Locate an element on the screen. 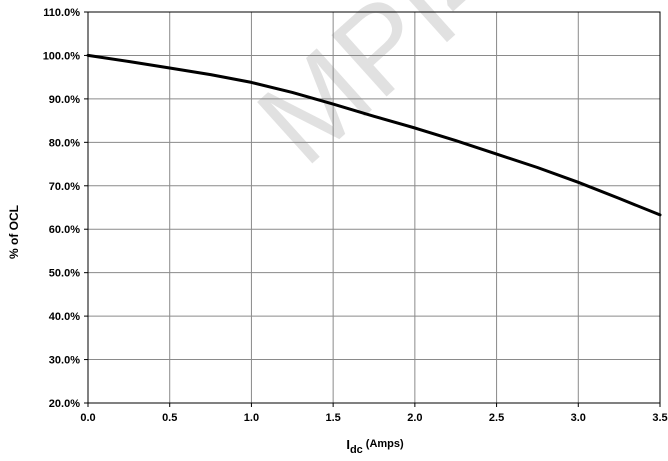 The image size is (668, 461). y-tick-label: 100.0% is located at coordinates (62, 56).